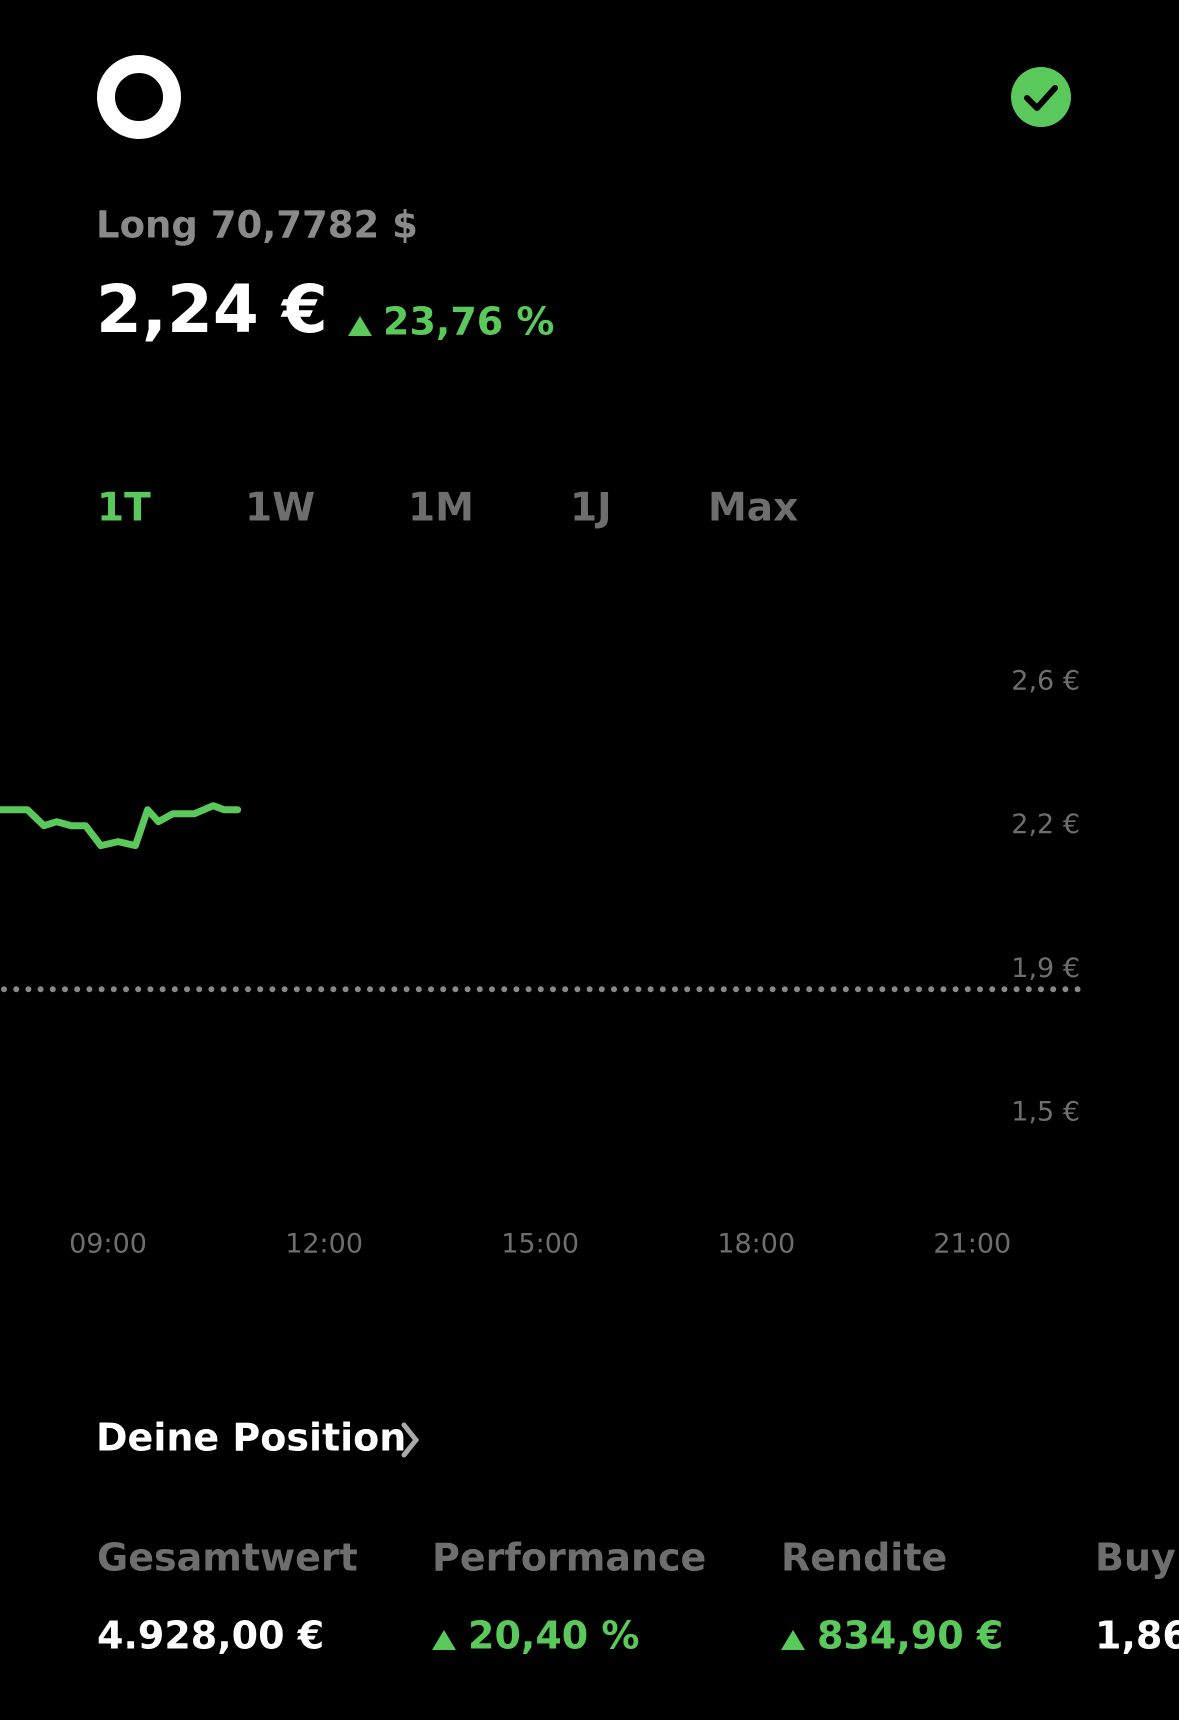  Describe the element at coordinates (257, 225) in the screenshot. I see `subtitle: Long 70,7782 $` at that location.